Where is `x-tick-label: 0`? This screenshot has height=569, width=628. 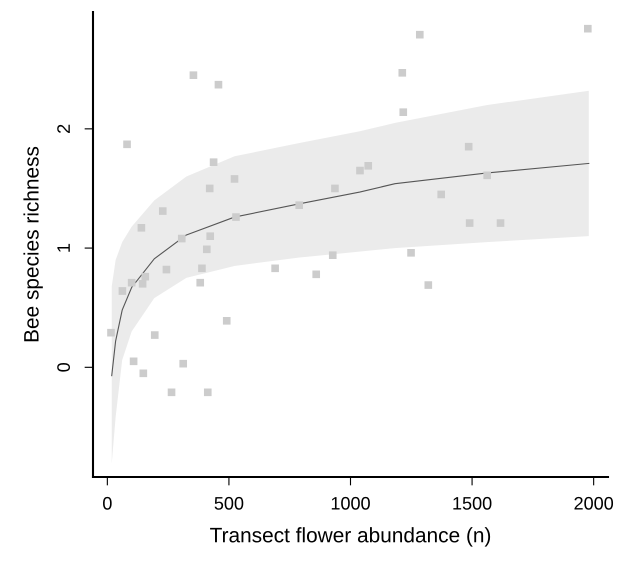
x-tick-label: 0 is located at coordinates (107, 503).